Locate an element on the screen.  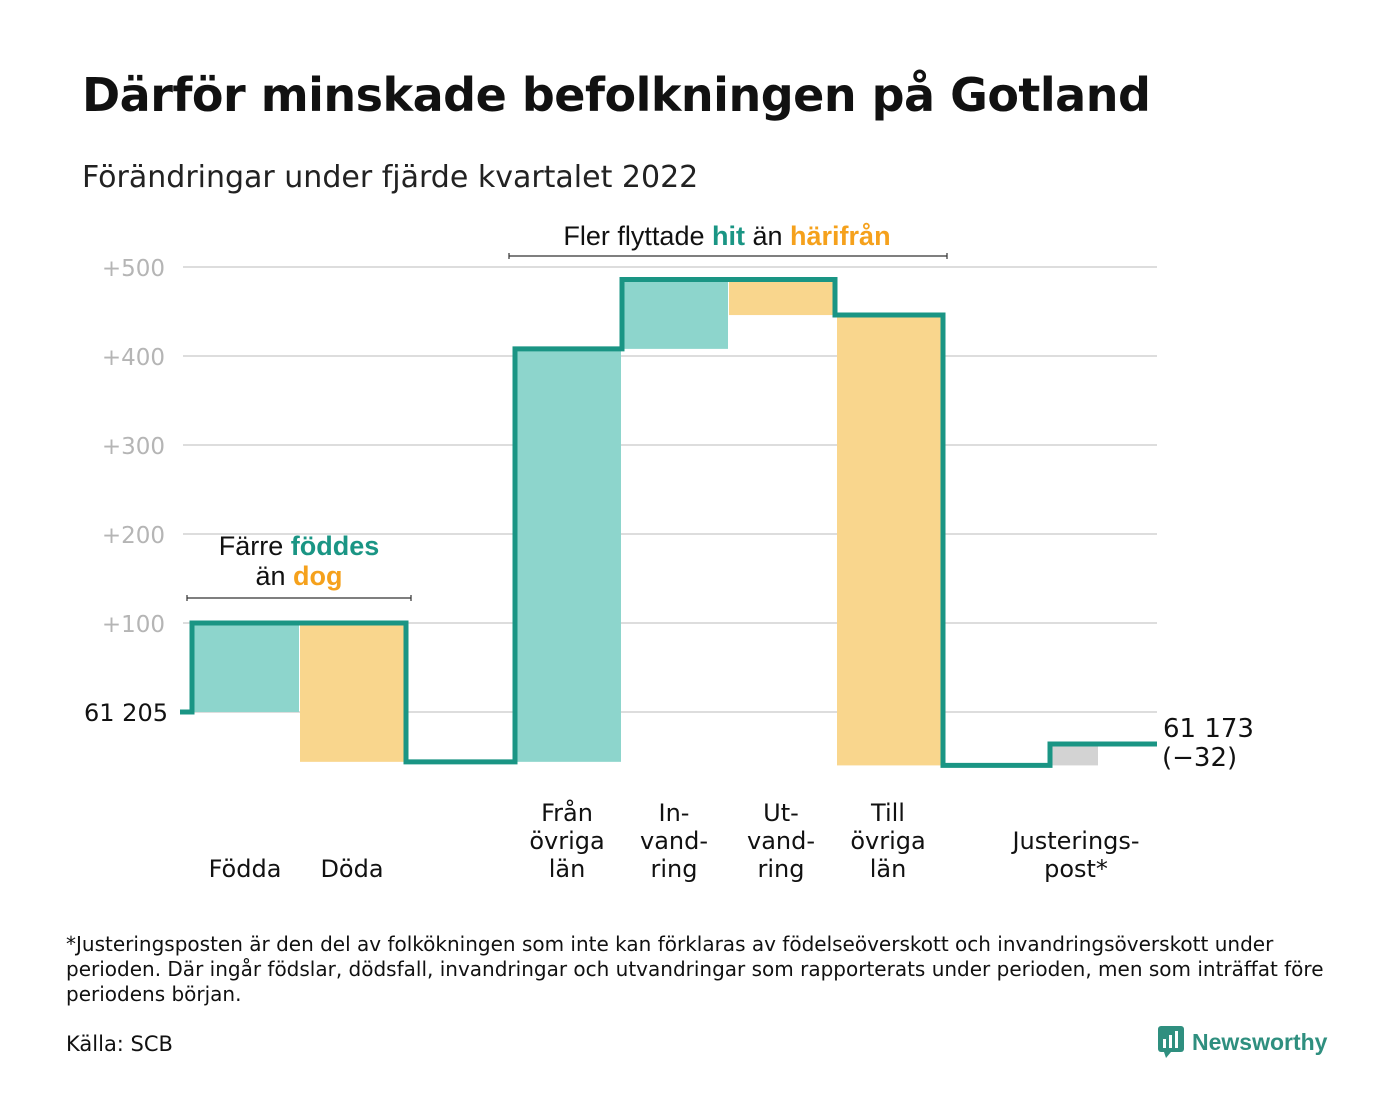
annotation-part: hit is located at coordinates (728, 236).